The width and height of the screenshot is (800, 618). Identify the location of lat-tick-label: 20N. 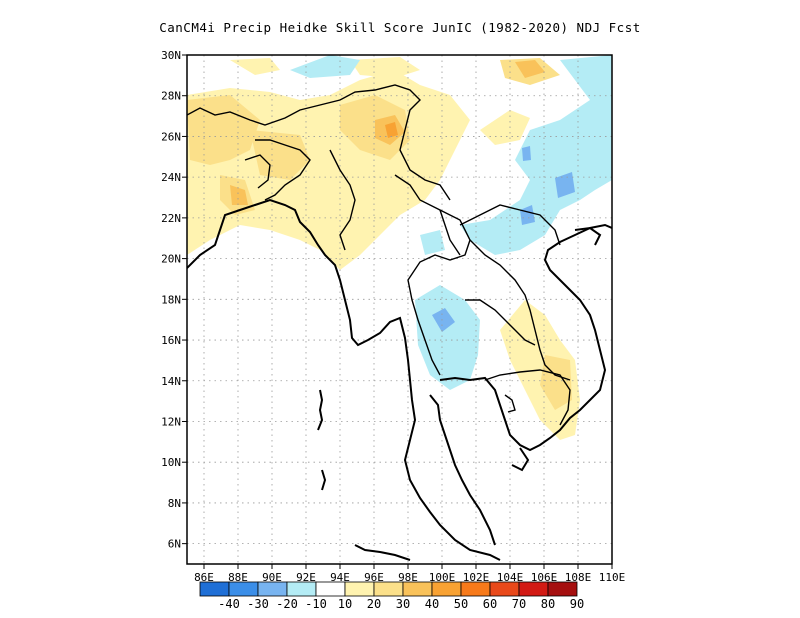
(171, 259).